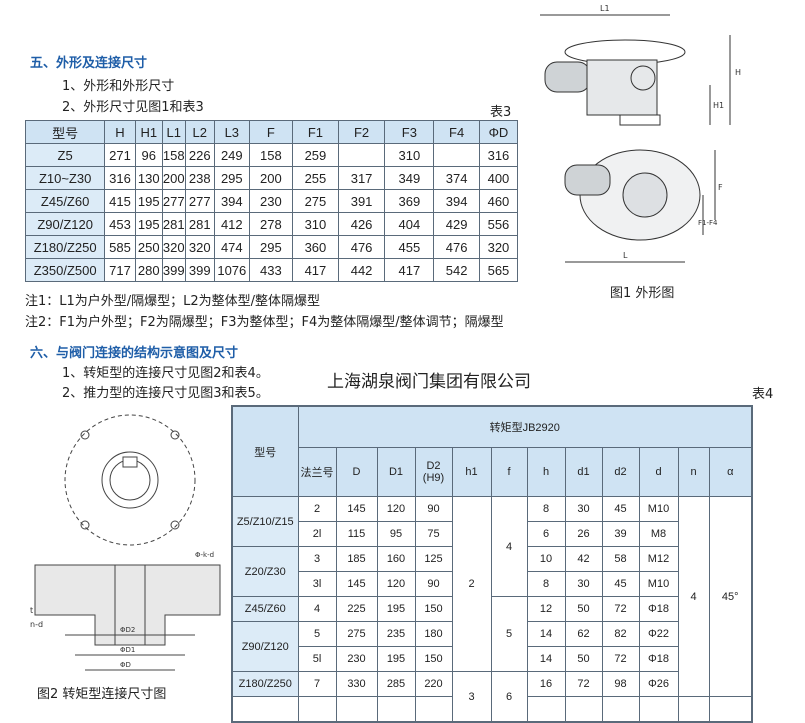  Describe the element at coordinates (118, 86) in the screenshot. I see `section5-line1: 1、外形和外形尺寸` at that location.